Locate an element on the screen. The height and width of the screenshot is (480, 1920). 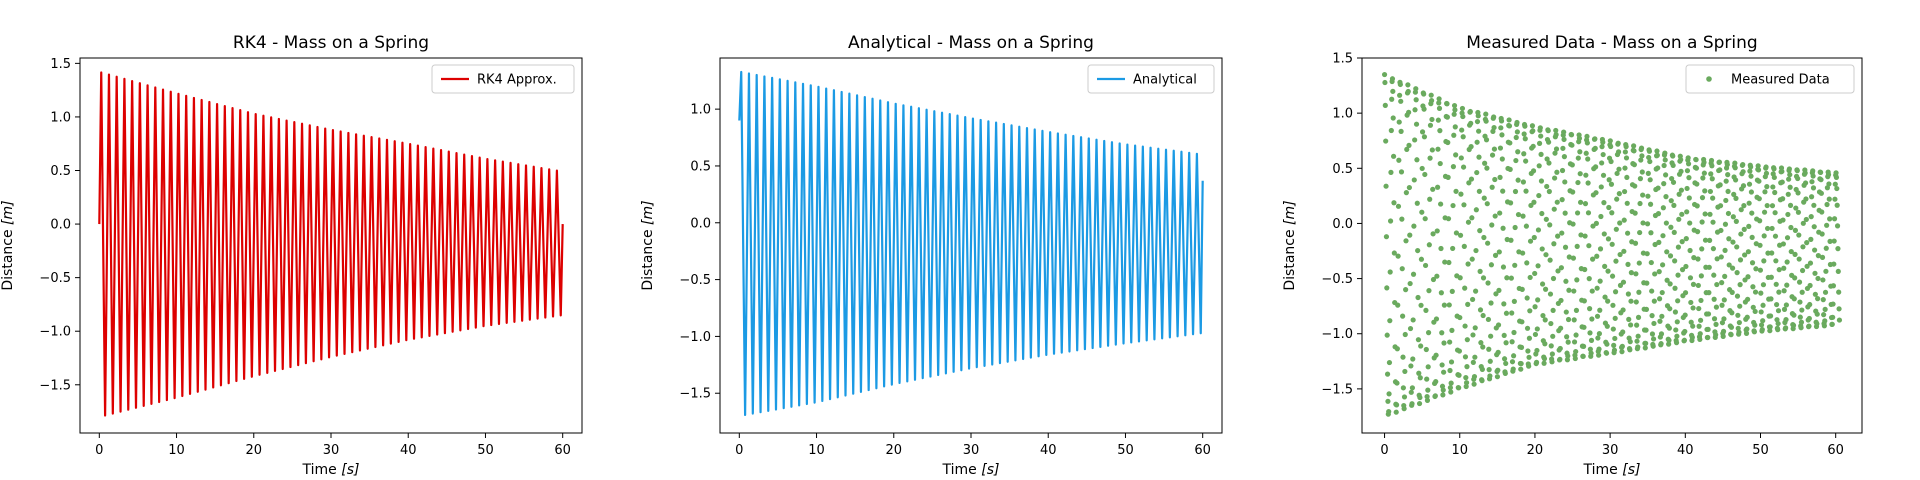
x-tick-label: 30 is located at coordinates (971, 450).